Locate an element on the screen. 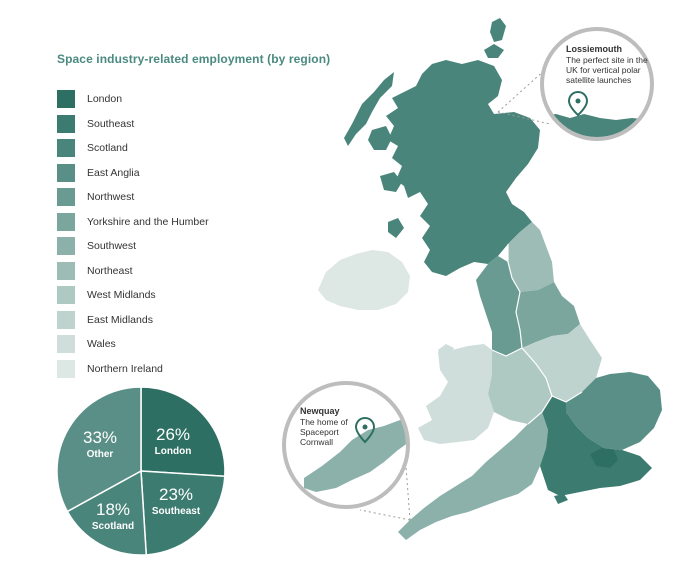 Image resolution: width=700 pixels, height=576 pixels. region-east-midlands is located at coordinates (562, 363).